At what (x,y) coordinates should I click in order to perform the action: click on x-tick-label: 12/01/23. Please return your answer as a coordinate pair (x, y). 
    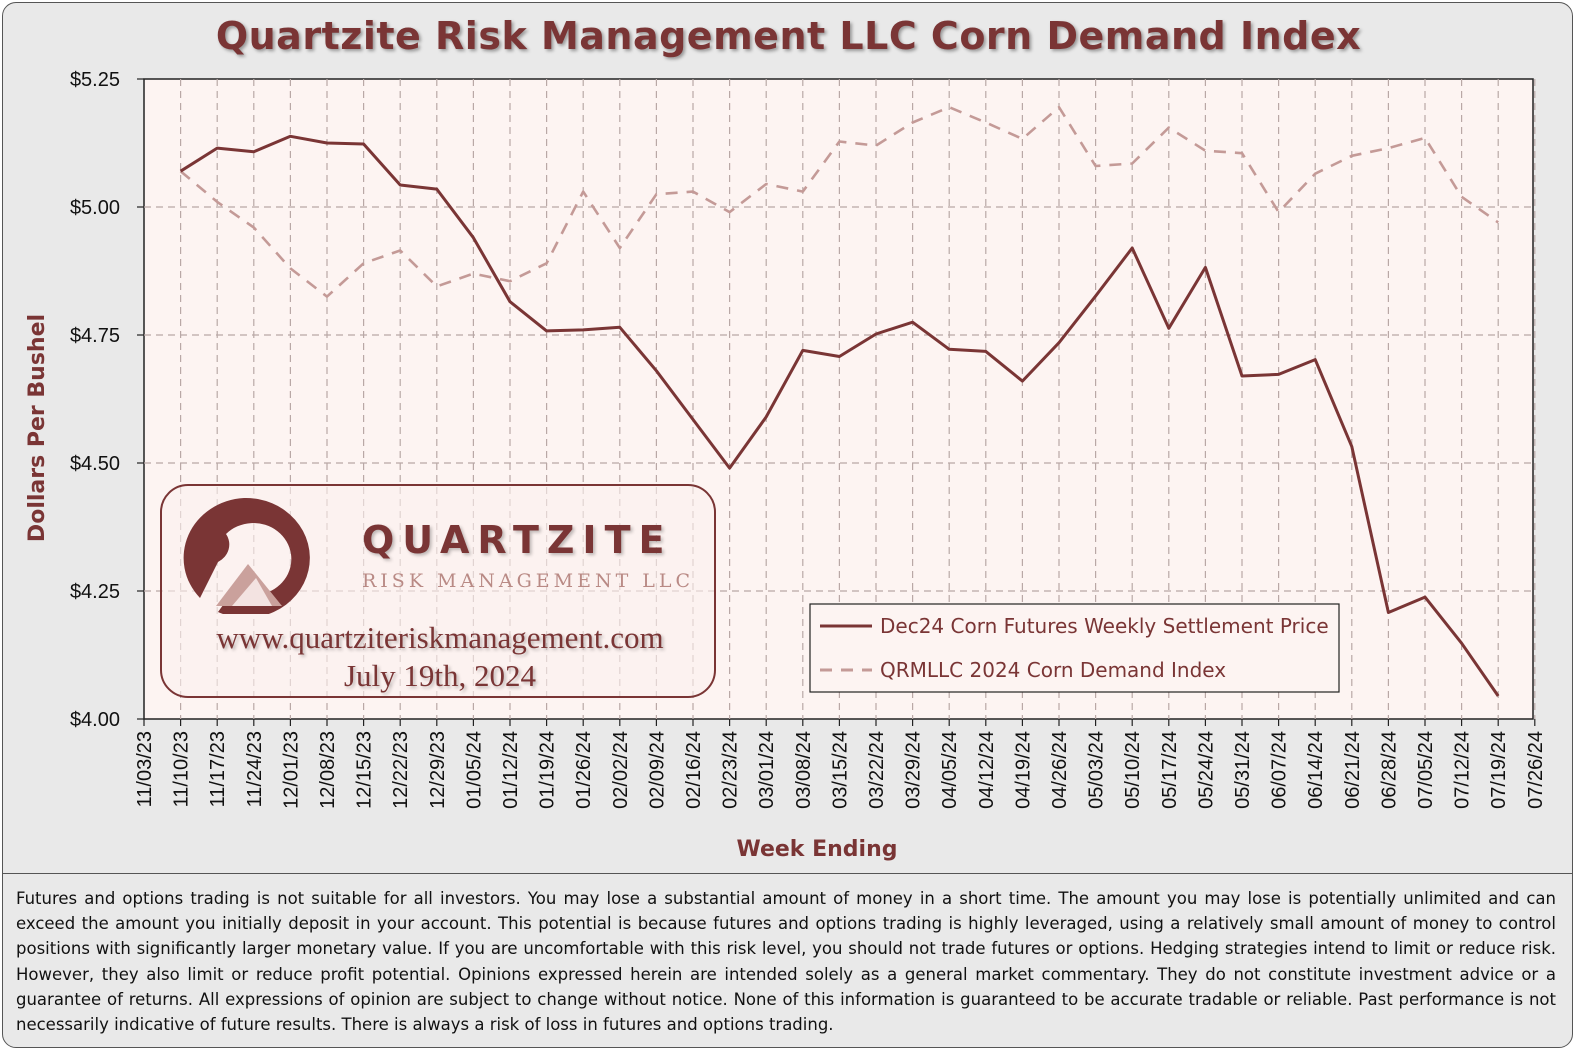
    Looking at the image, I should click on (291, 770).